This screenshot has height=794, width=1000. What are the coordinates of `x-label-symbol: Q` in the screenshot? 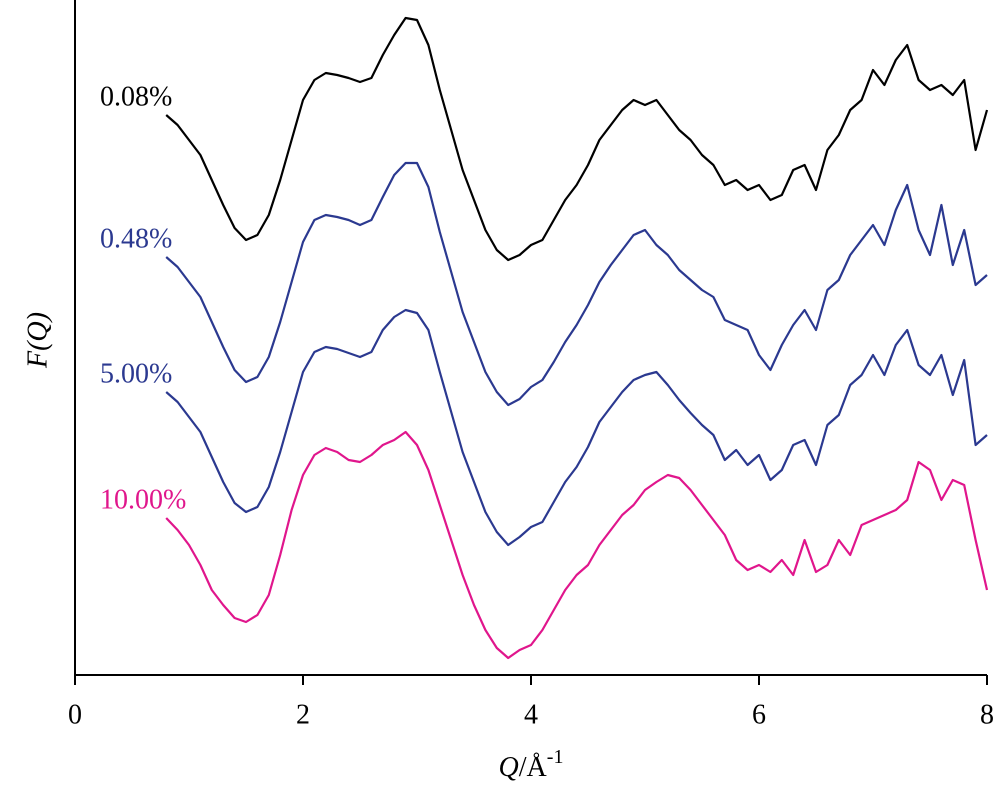 It's located at (509, 767).